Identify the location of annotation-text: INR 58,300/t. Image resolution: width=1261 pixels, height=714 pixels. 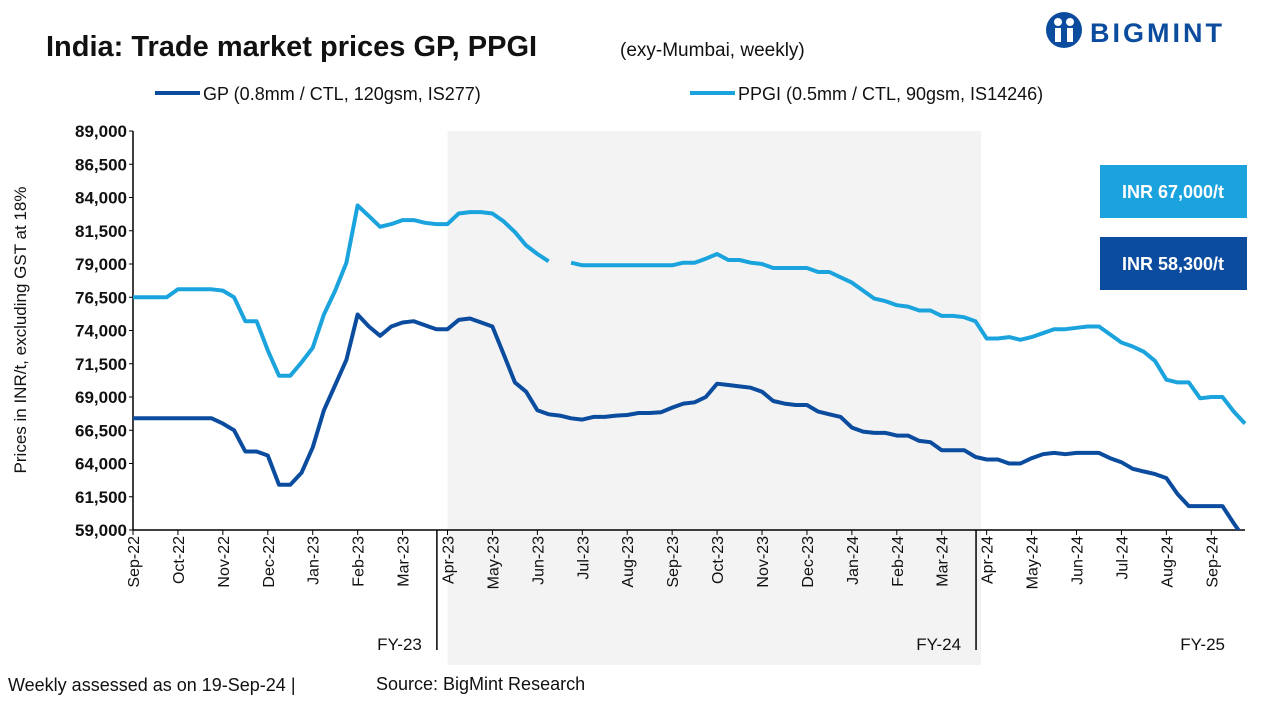
(1173, 264).